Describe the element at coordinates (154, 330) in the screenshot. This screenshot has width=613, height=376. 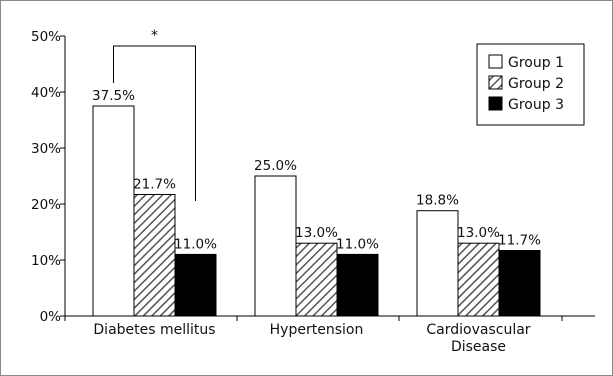
I see `x-category-label: Diabetes mellitus` at that location.